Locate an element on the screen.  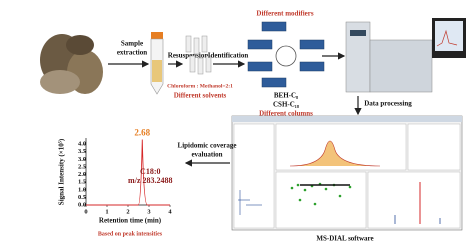
oyster-image is located at coordinates (71, 64).